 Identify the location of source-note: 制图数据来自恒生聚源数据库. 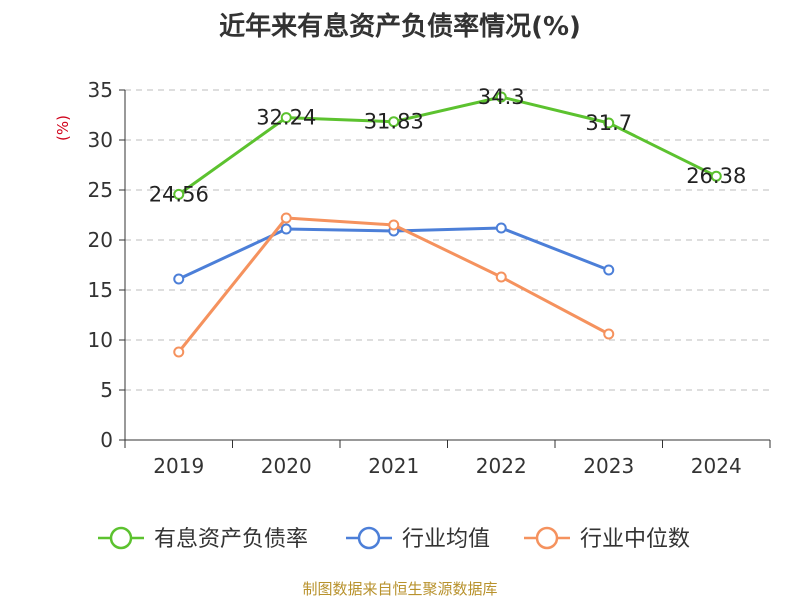
(400, 589).